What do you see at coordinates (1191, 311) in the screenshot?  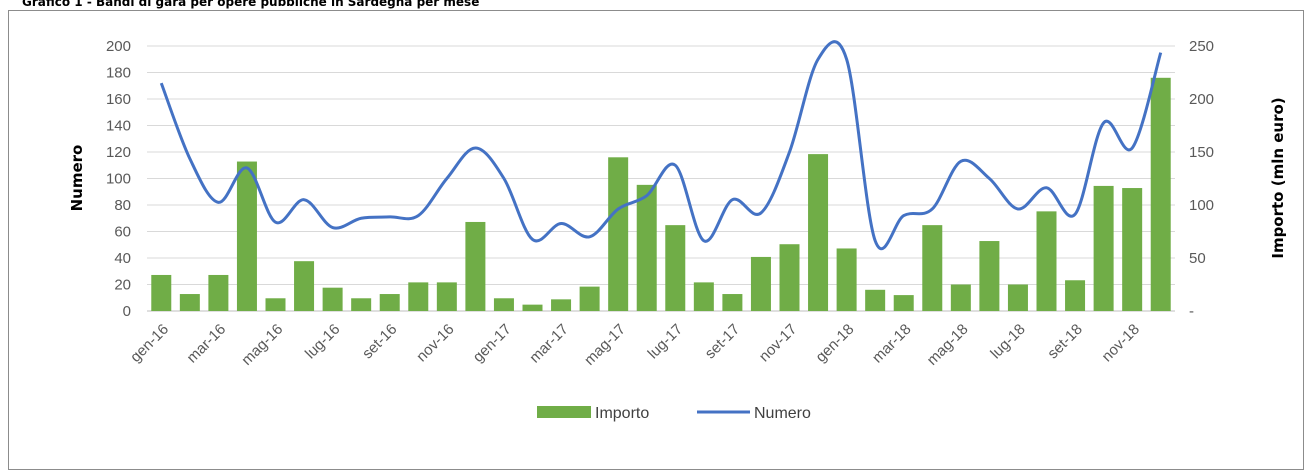 I see `y2-tick-label: -` at bounding box center [1191, 311].